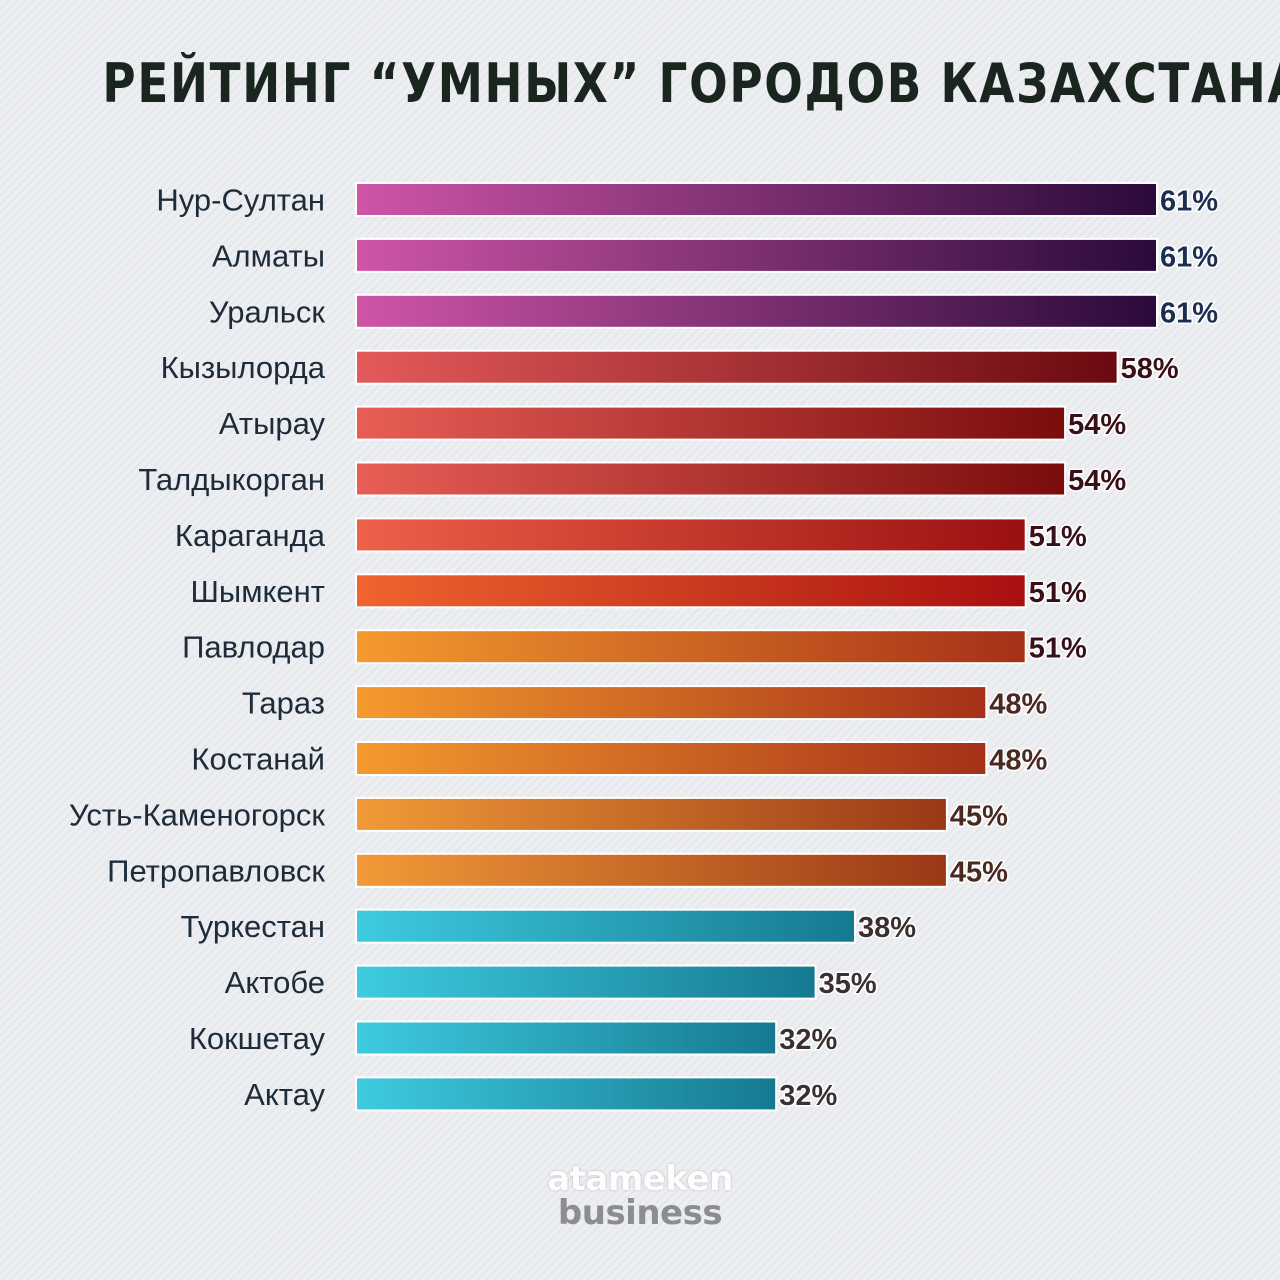 The image size is (1280, 1280). Describe the element at coordinates (848, 984) in the screenshot. I see `value-label: 35%` at that location.